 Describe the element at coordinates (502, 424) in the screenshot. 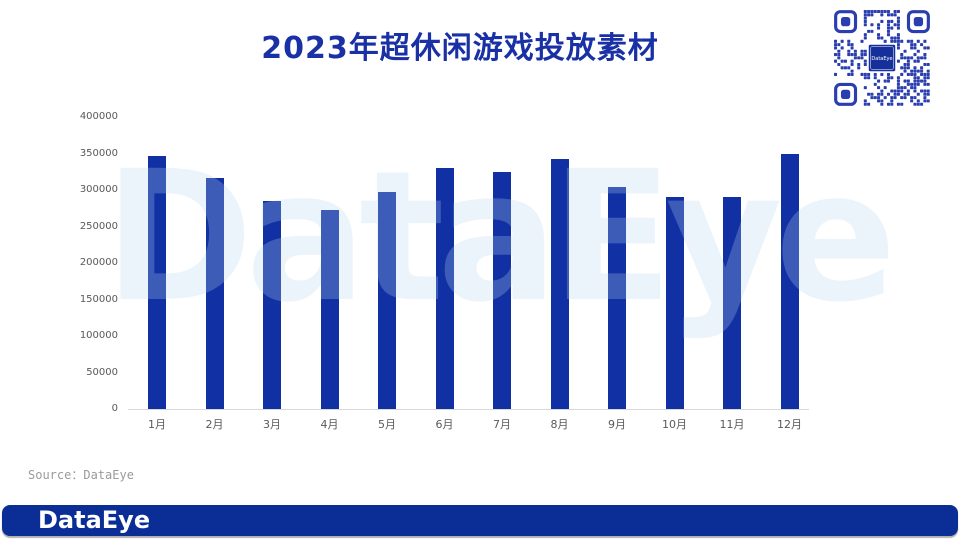

I see `x-tick-label: 7月` at that location.